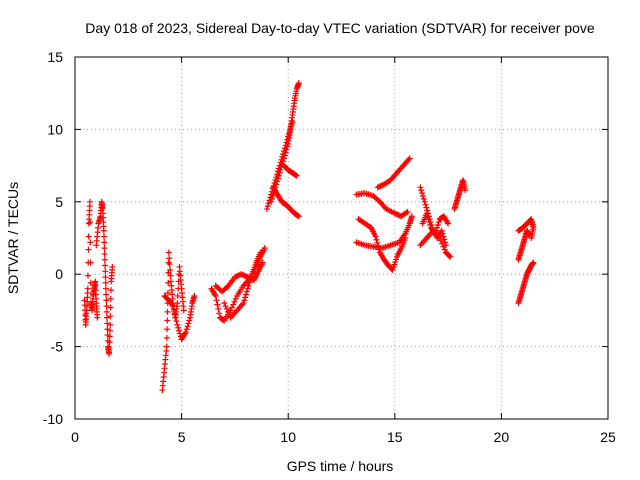  What do you see at coordinates (340, 466) in the screenshot?
I see `x-axis-label: GPS time / hours` at bounding box center [340, 466].